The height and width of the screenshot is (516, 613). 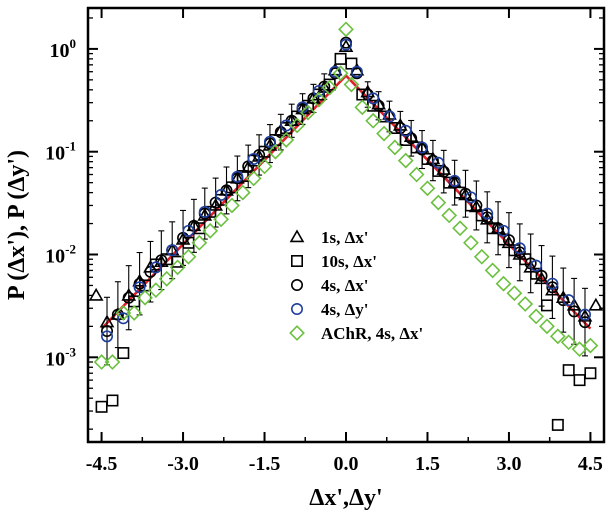 I want to click on x-axis-title: Δx',Δy', so click(x=345, y=498).